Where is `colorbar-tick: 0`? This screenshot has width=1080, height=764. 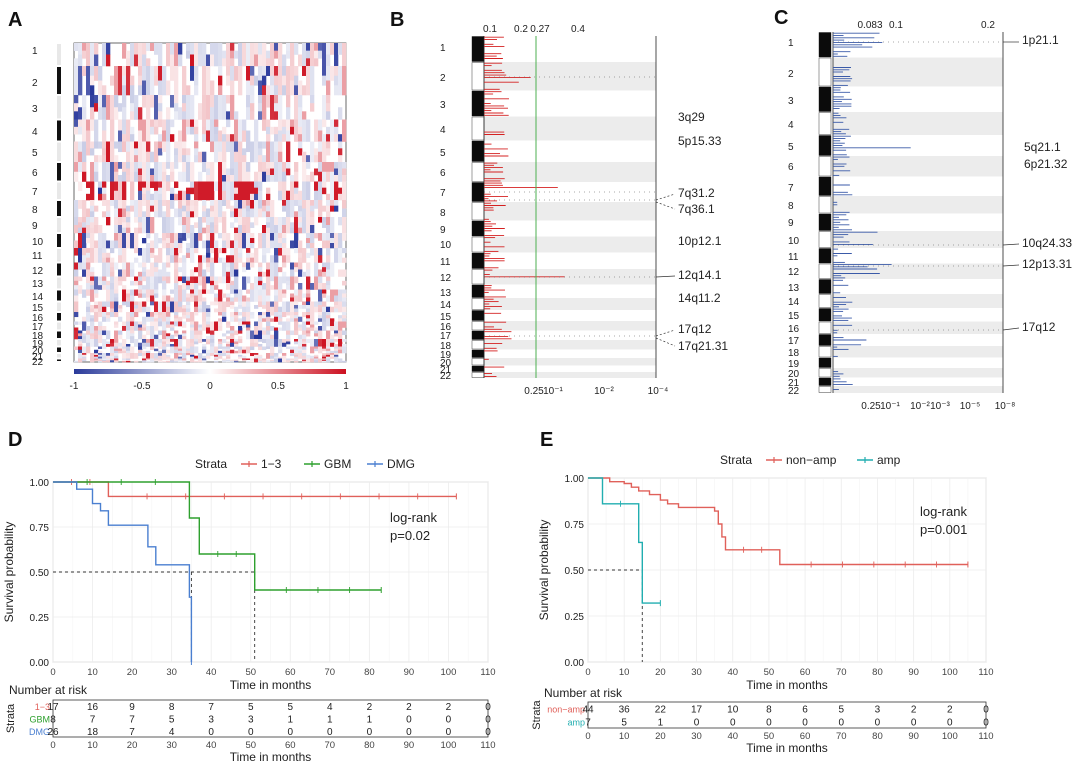 colorbar-tick: 0 is located at coordinates (210, 386).